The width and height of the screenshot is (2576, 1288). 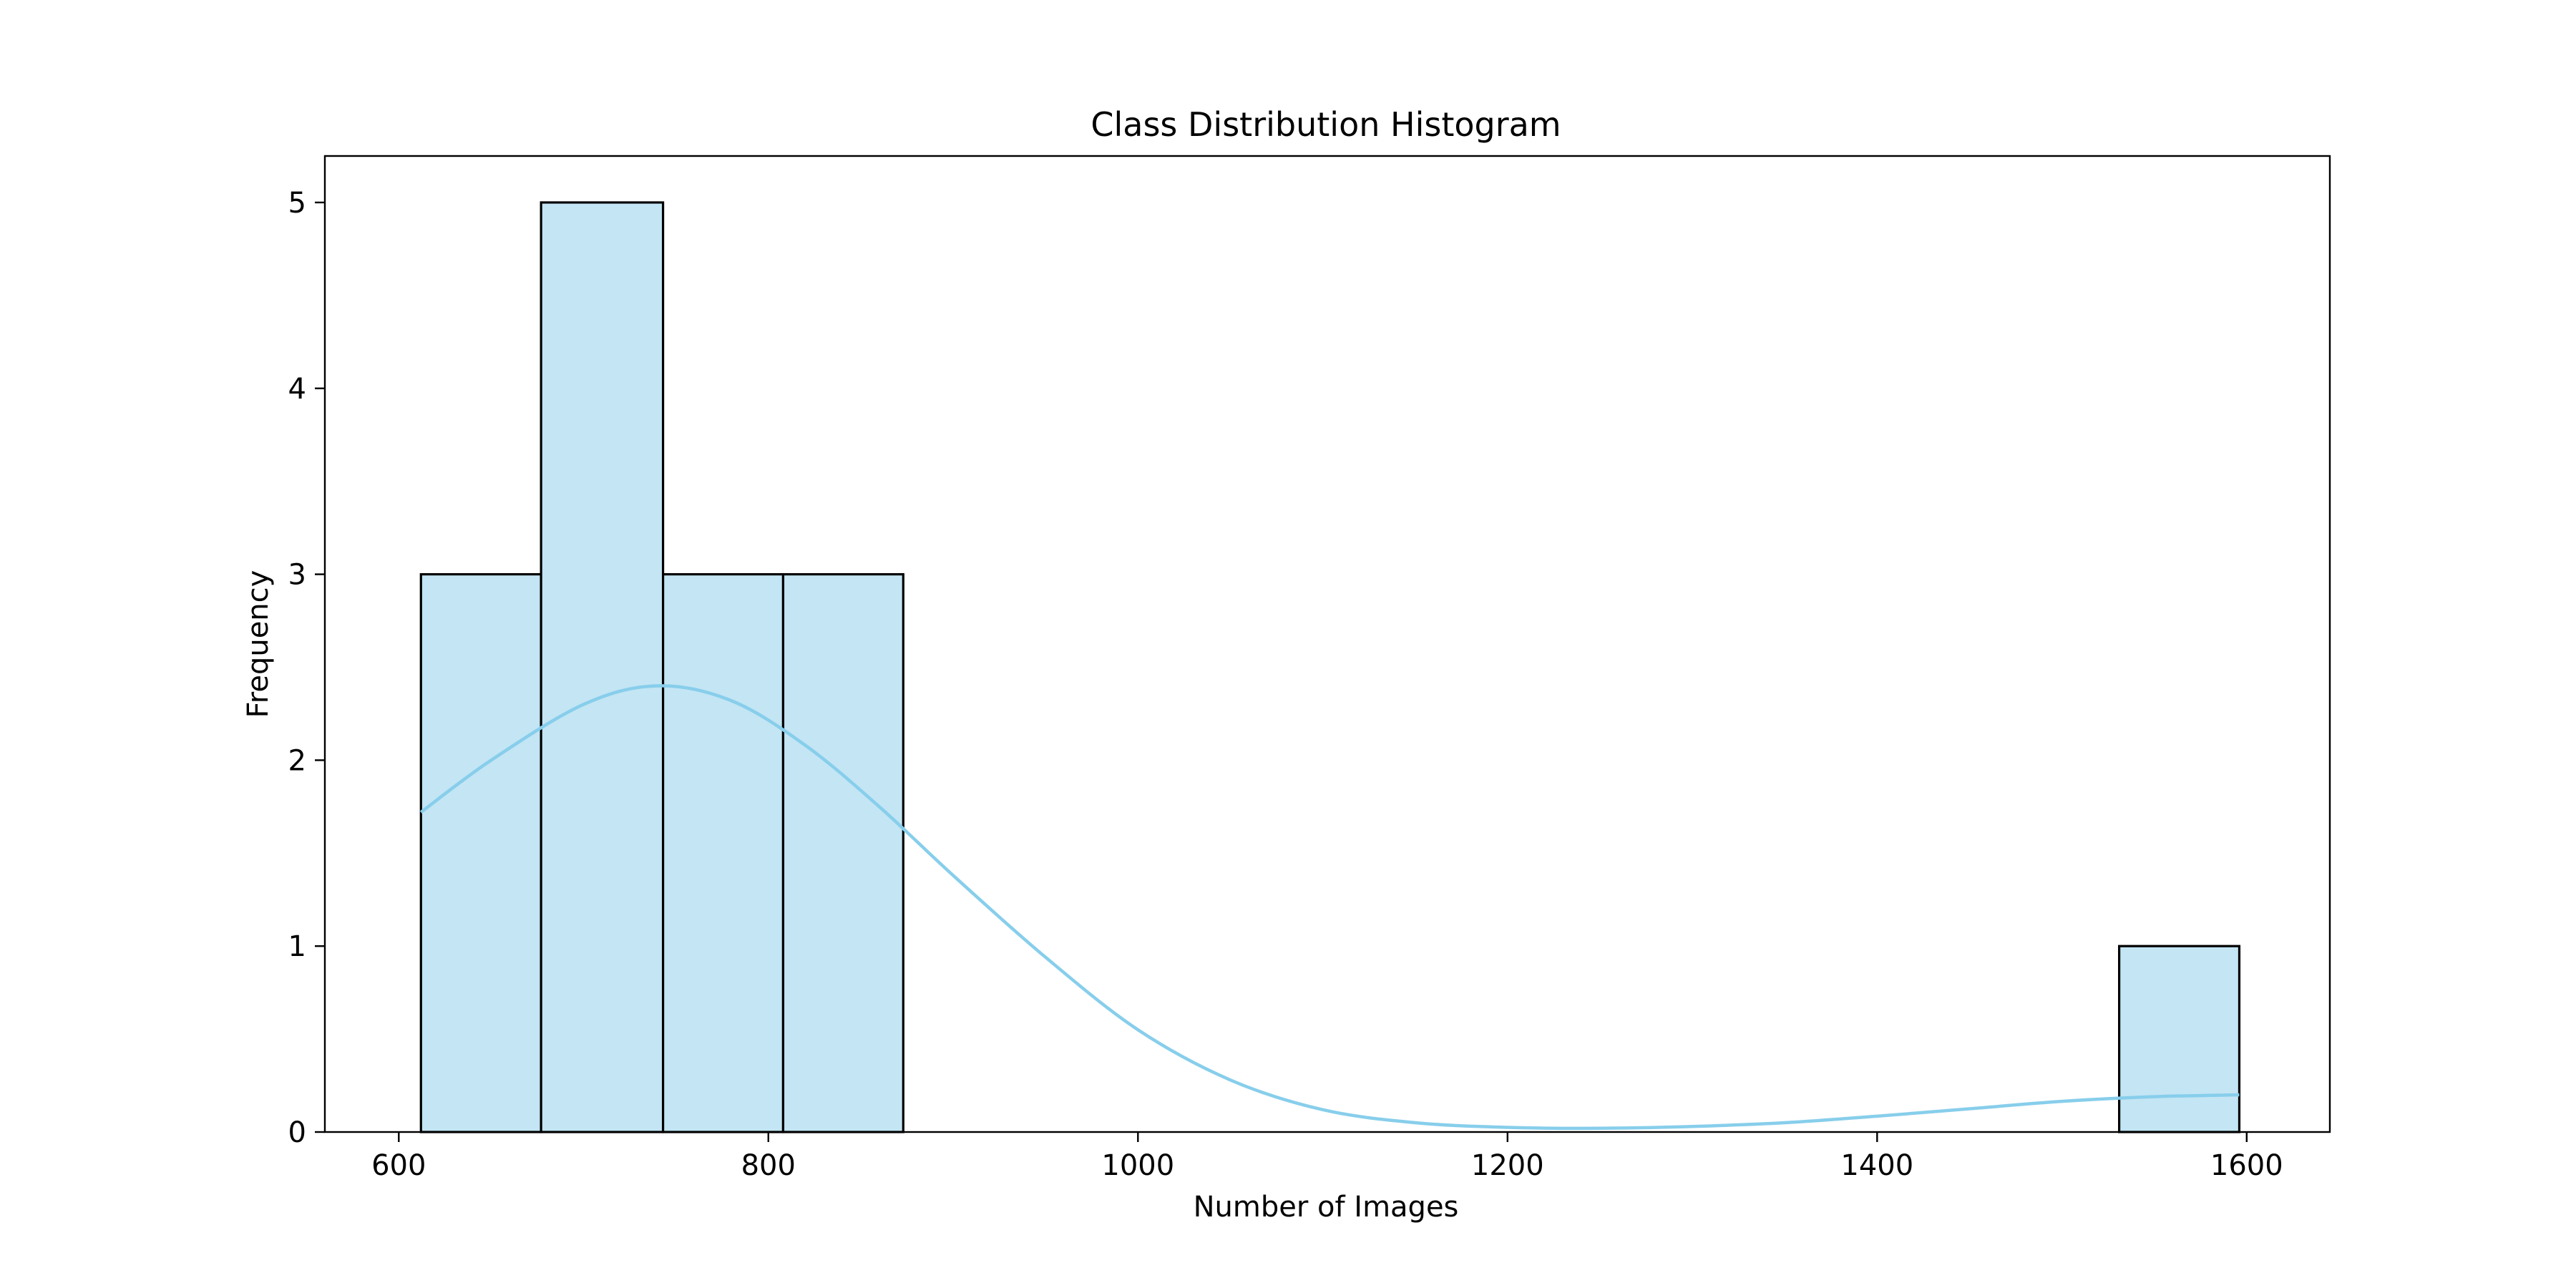 I want to click on x-axis-ticks: 600 800 1000 1200 1400 1600, so click(x=1327, y=1157).